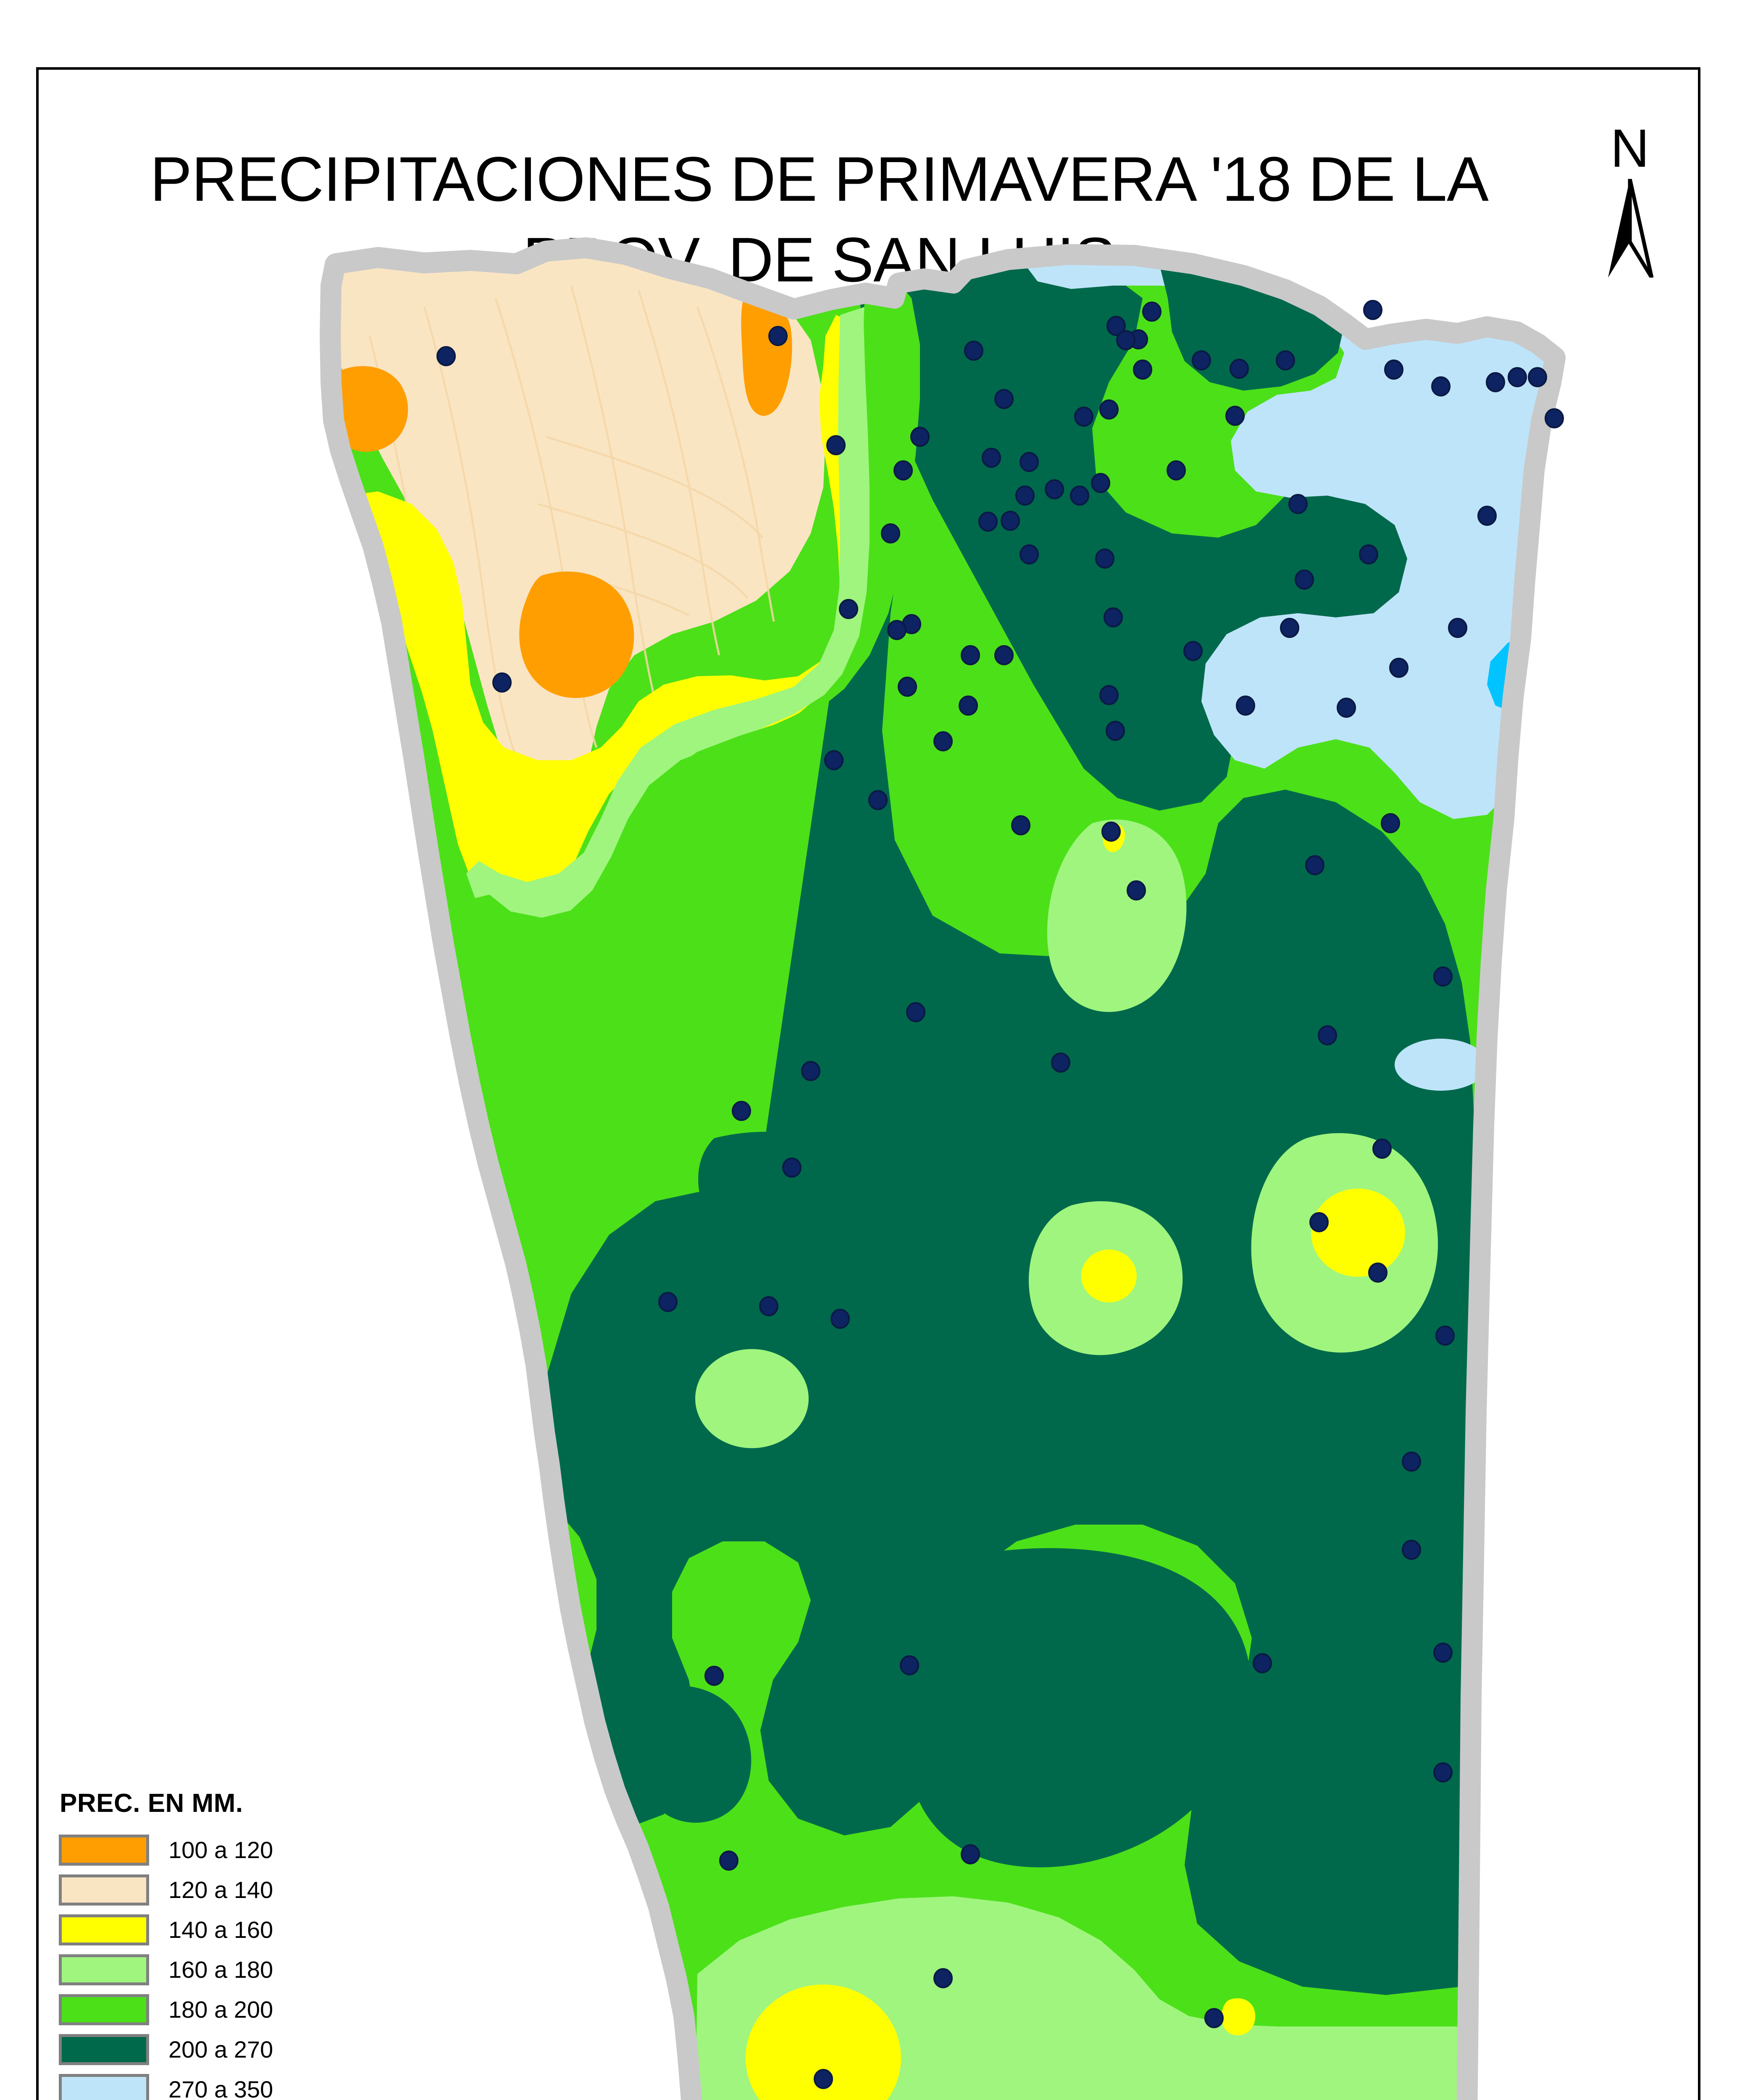  I want to click on class-140-160-west-strip, so click(603, 610).